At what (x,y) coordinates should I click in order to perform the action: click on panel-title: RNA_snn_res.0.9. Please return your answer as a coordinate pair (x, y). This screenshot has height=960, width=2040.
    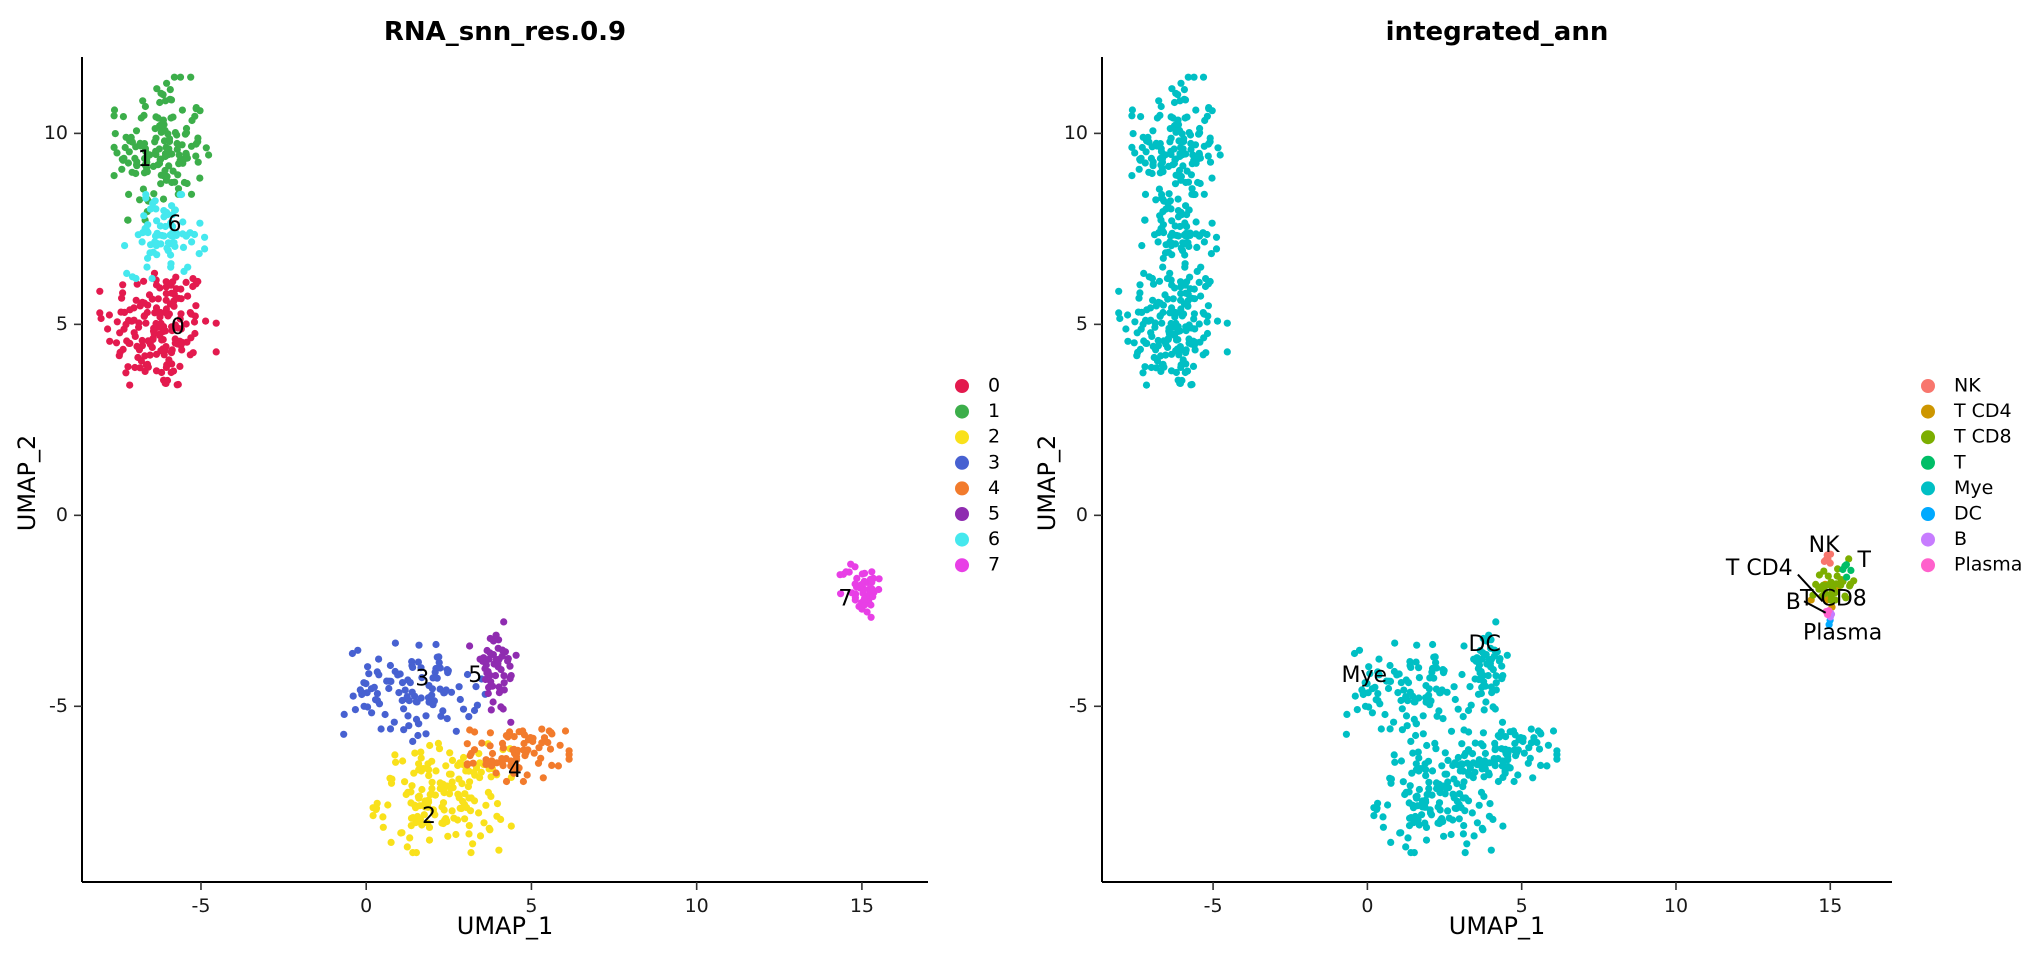
    Looking at the image, I should click on (505, 32).